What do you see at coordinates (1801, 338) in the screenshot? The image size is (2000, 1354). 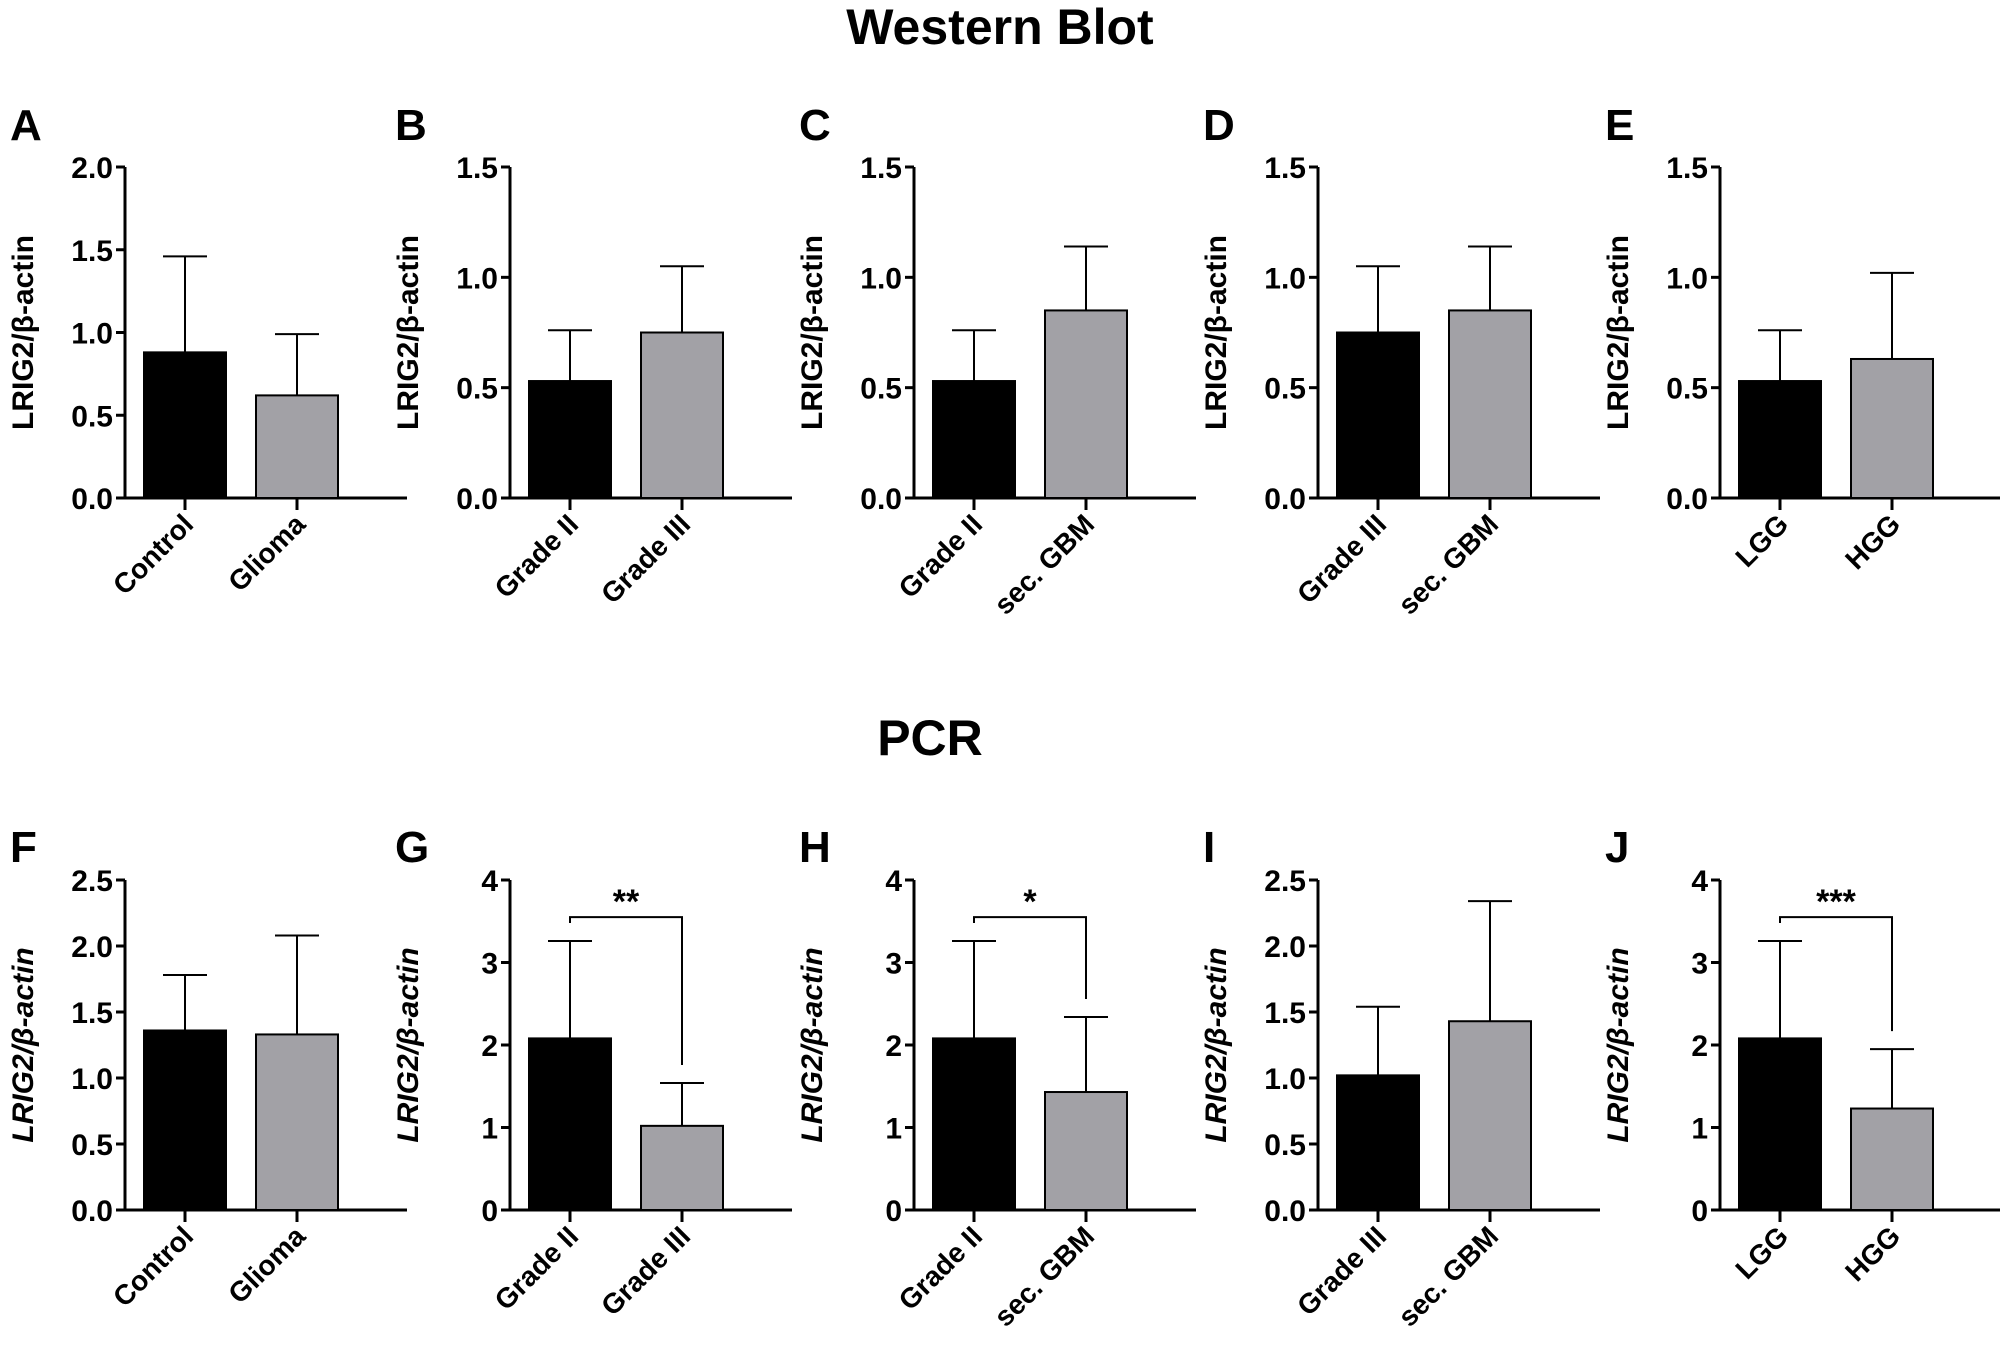 I see `panel-e: E LRIG2/β-actin 0.0 0.5 1.0 1.5 LGG HGG` at bounding box center [1801, 338].